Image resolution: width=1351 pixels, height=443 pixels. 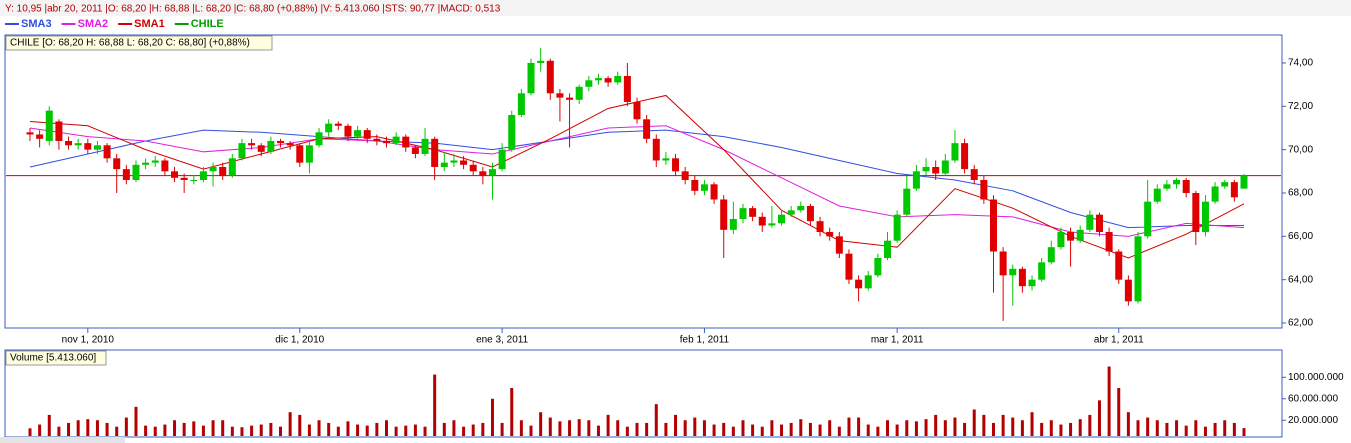 What do you see at coordinates (207, 24) in the screenshot?
I see `legend-label: CHILE` at bounding box center [207, 24].